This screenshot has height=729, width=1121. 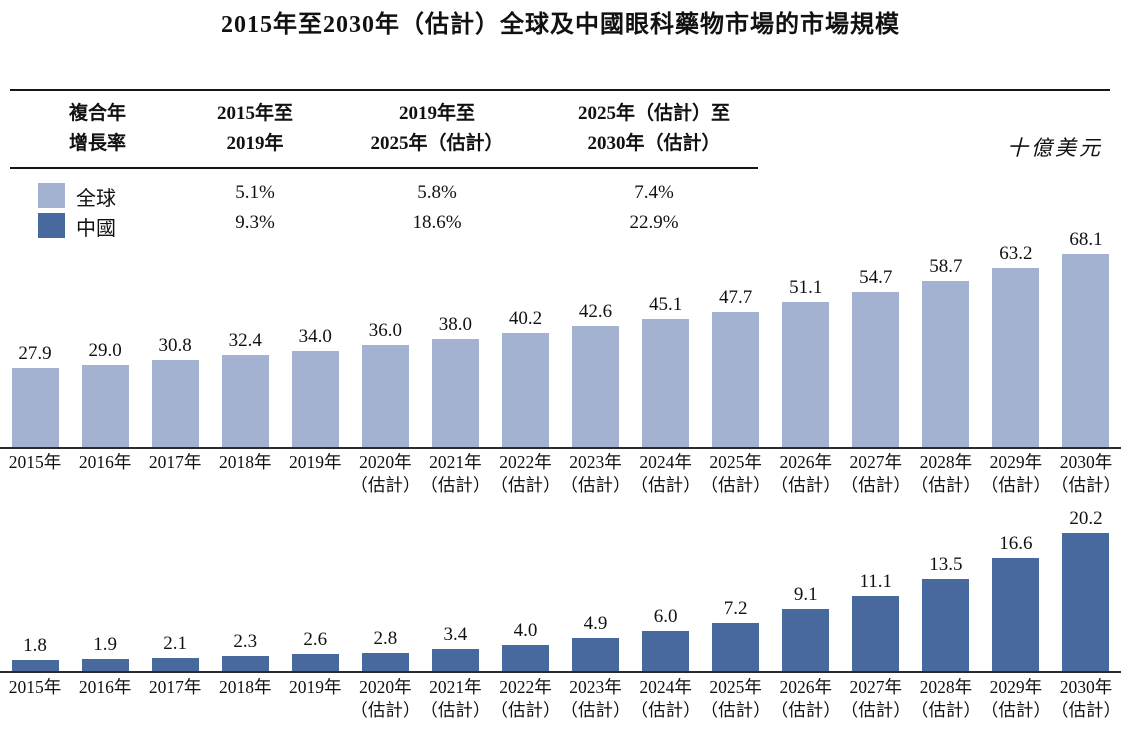 I want to click on x-axis-label-global: 2028年 （估計）, so click(x=945, y=473).